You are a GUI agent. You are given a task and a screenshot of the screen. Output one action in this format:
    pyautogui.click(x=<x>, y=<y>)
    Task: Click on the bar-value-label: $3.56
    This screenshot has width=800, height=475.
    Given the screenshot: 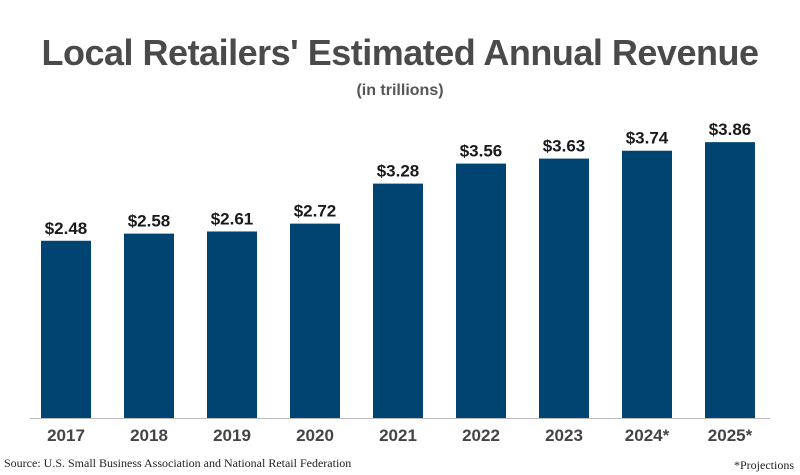 What is the action you would take?
    pyautogui.click(x=481, y=151)
    